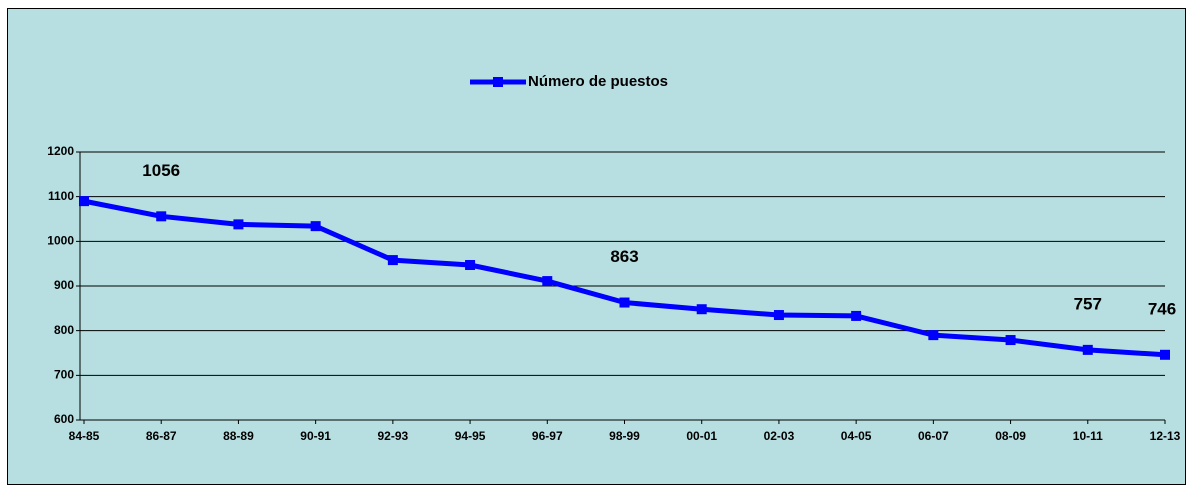 The width and height of the screenshot is (1193, 491). Describe the element at coordinates (624, 256) in the screenshot. I see `data-label: 863` at that location.